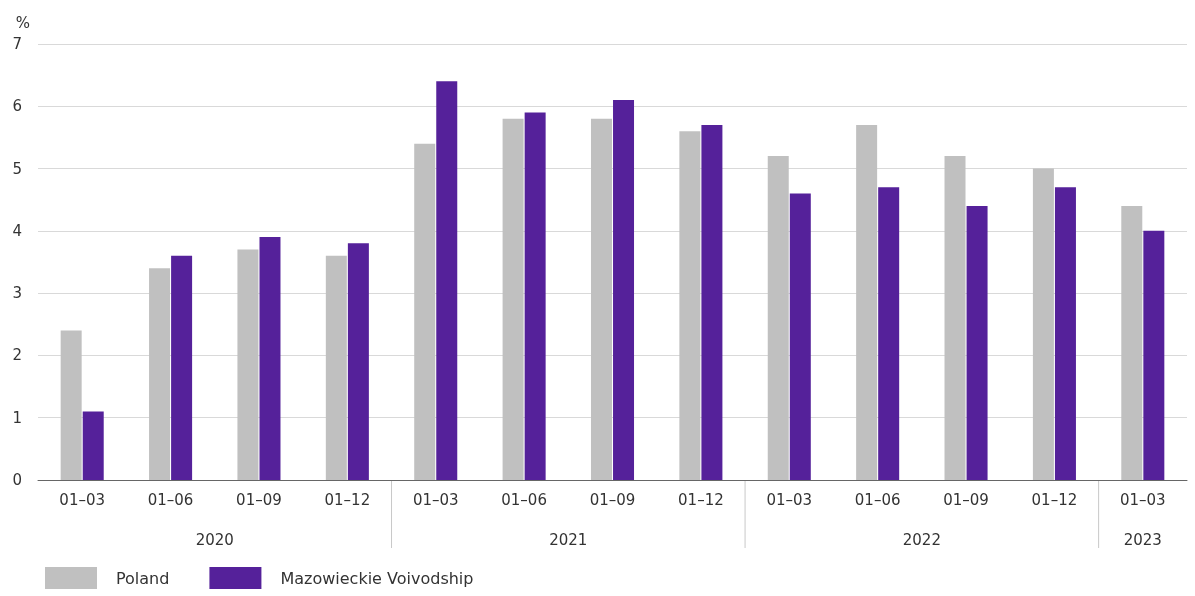 The height and width of the screenshot is (596, 1195). I want to click on text: 2023, so click(1142, 540).